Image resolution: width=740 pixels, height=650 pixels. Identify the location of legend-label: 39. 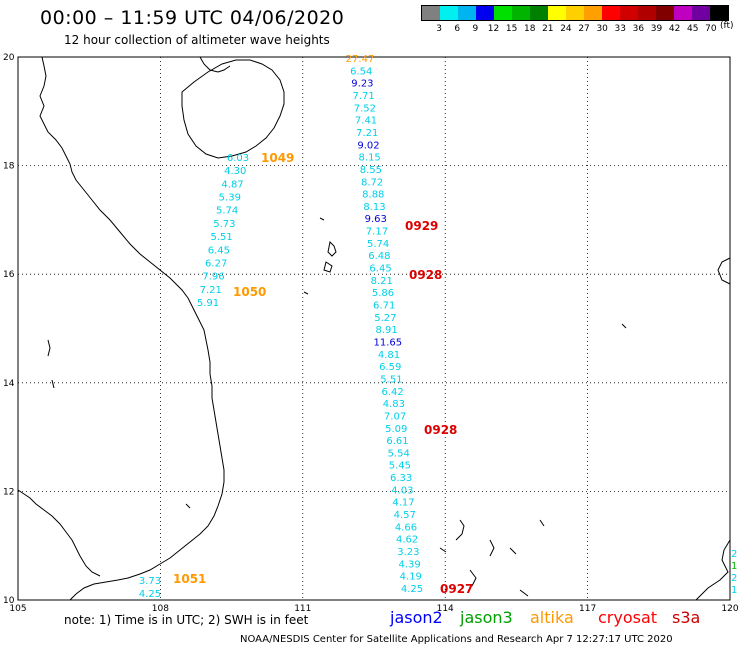
(656, 29).